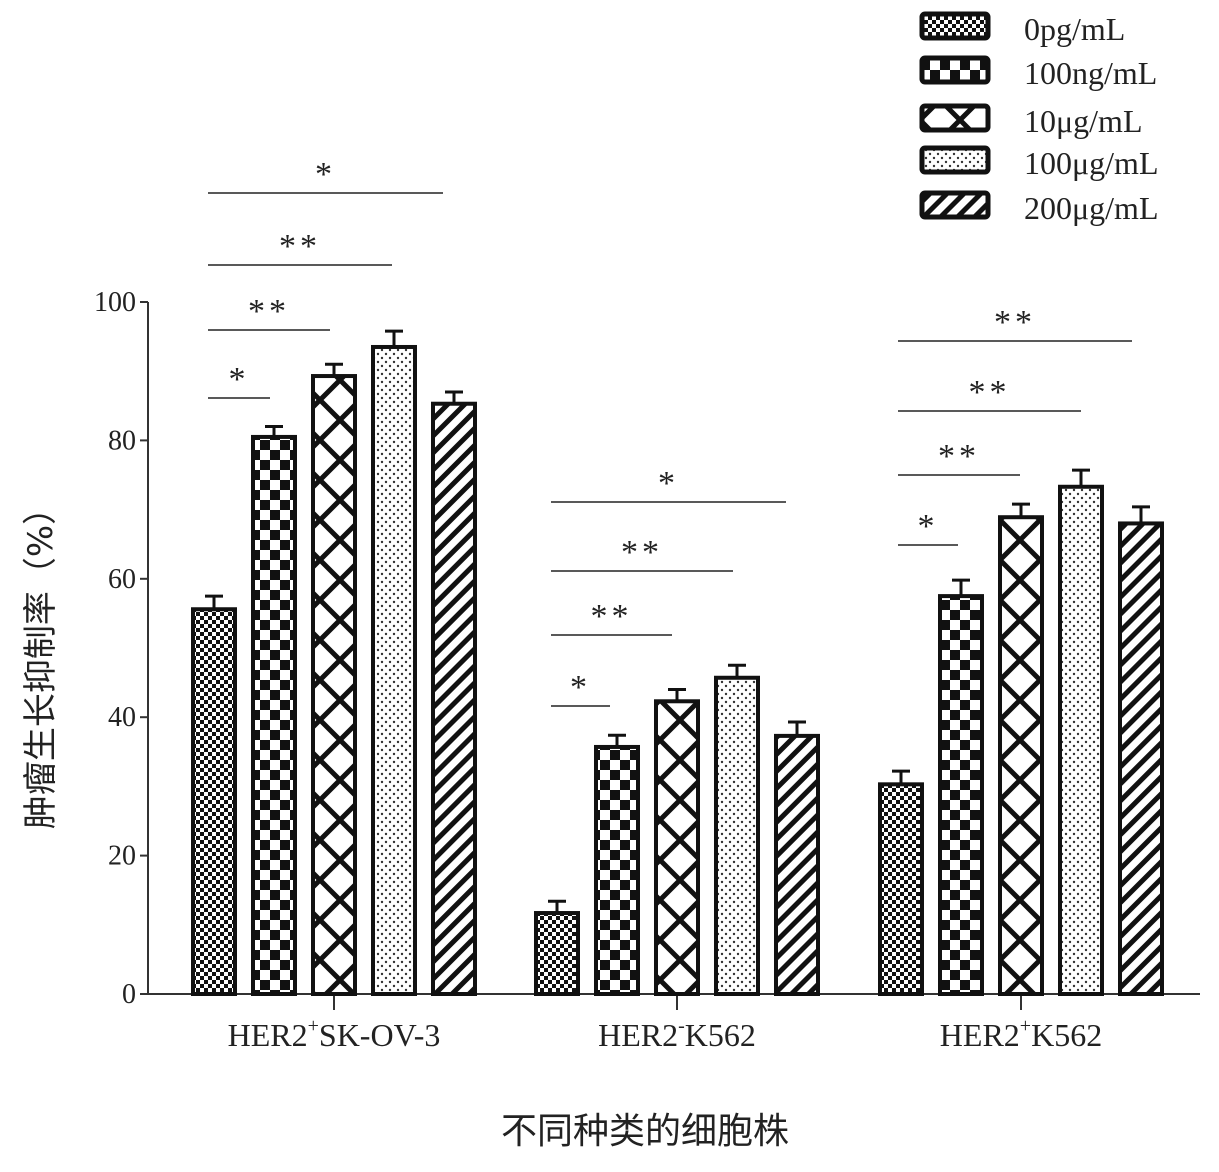  Describe the element at coordinates (1090, 73) in the screenshot. I see `legend-label: 100ng/mL` at that location.